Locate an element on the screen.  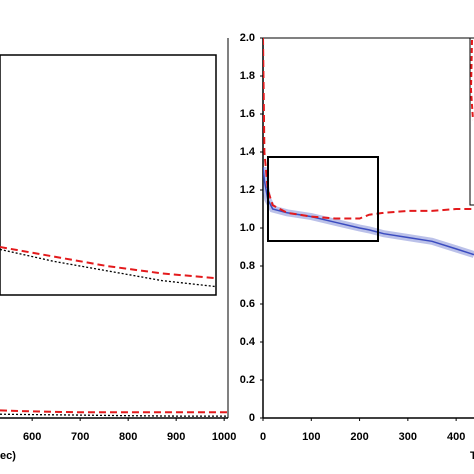
x-tick-label: 900 is located at coordinates (176, 437).